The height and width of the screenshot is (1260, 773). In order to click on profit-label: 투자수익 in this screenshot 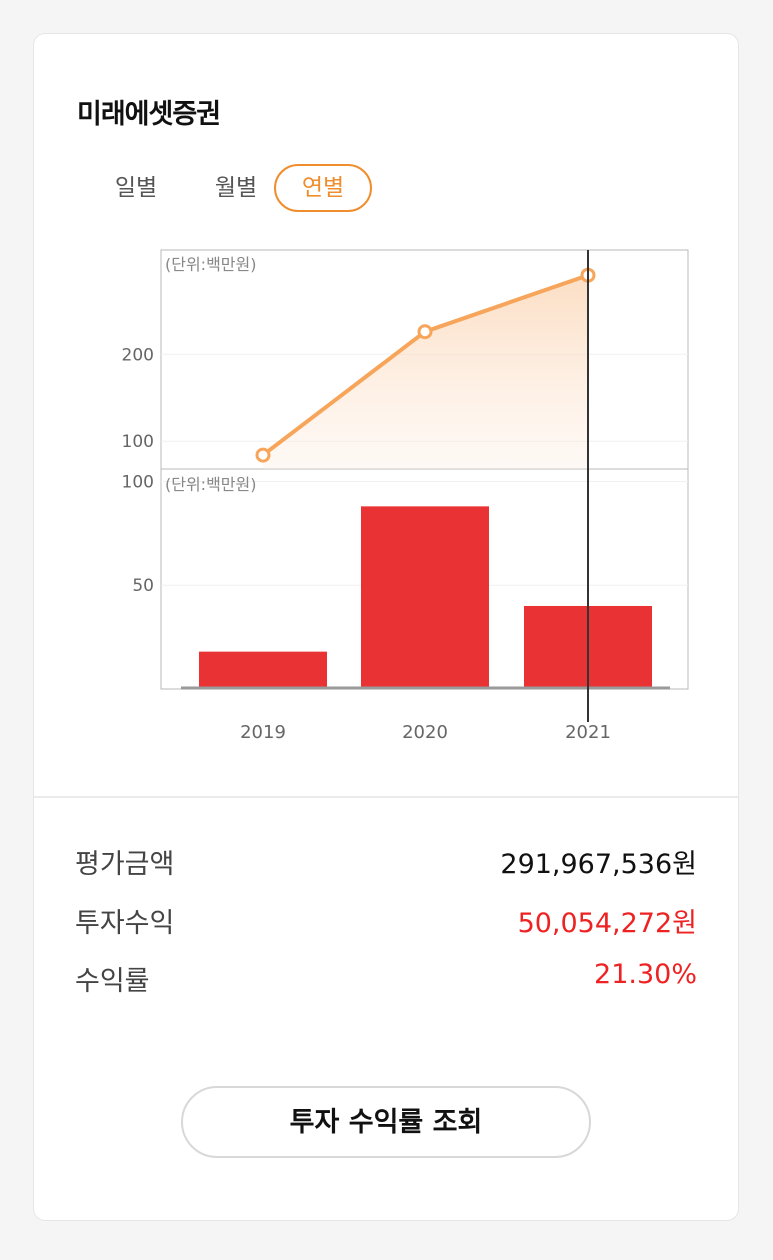, I will do `click(125, 923)`.